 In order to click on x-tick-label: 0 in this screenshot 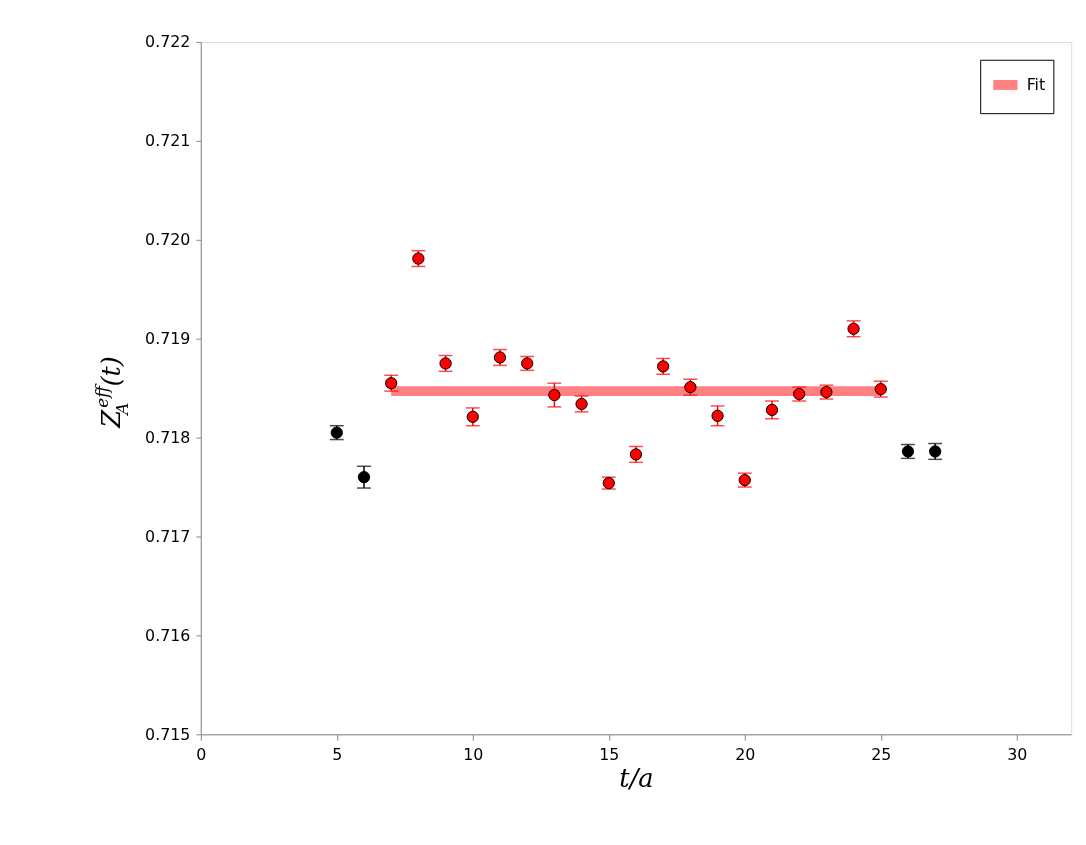, I will do `click(201, 754)`.